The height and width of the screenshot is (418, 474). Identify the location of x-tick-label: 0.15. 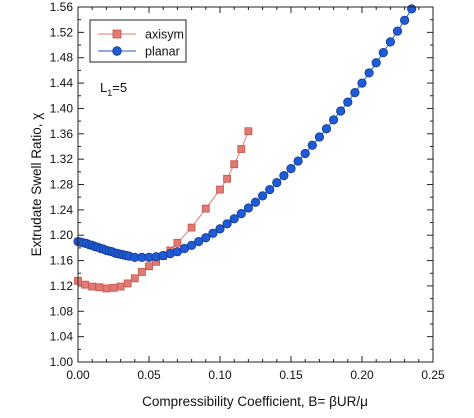
(291, 375).